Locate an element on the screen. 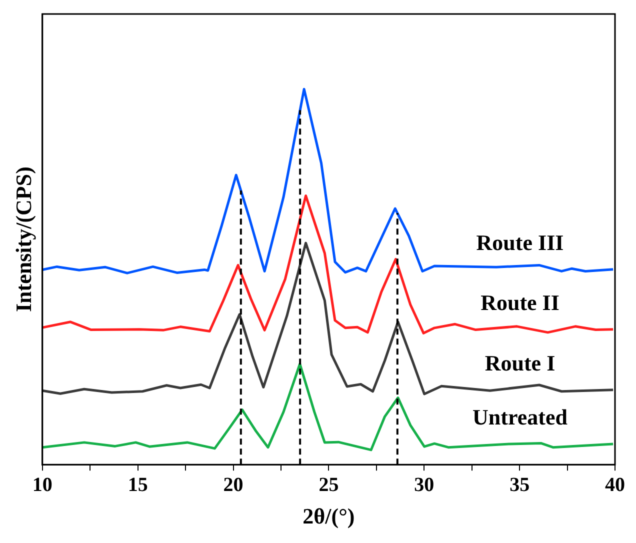 This screenshot has width=636, height=543. x-tick-label: 15 is located at coordinates (138, 485).